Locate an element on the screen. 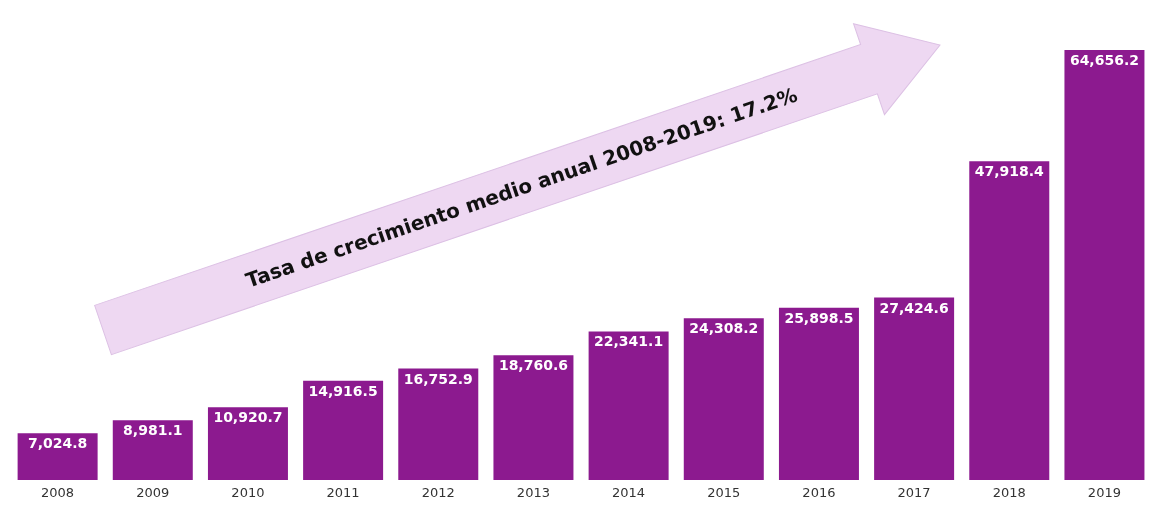 The width and height of the screenshot is (1152, 514). x-tick-label: 2016 is located at coordinates (819, 493).